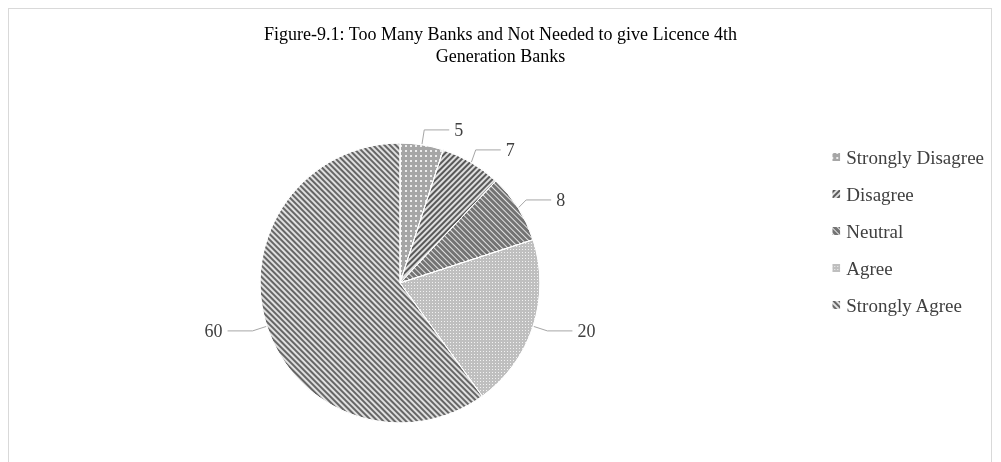 Image resolution: width=1001 pixels, height=462 pixels. What do you see at coordinates (459, 129) in the screenshot?
I see `data-label: 5` at bounding box center [459, 129].